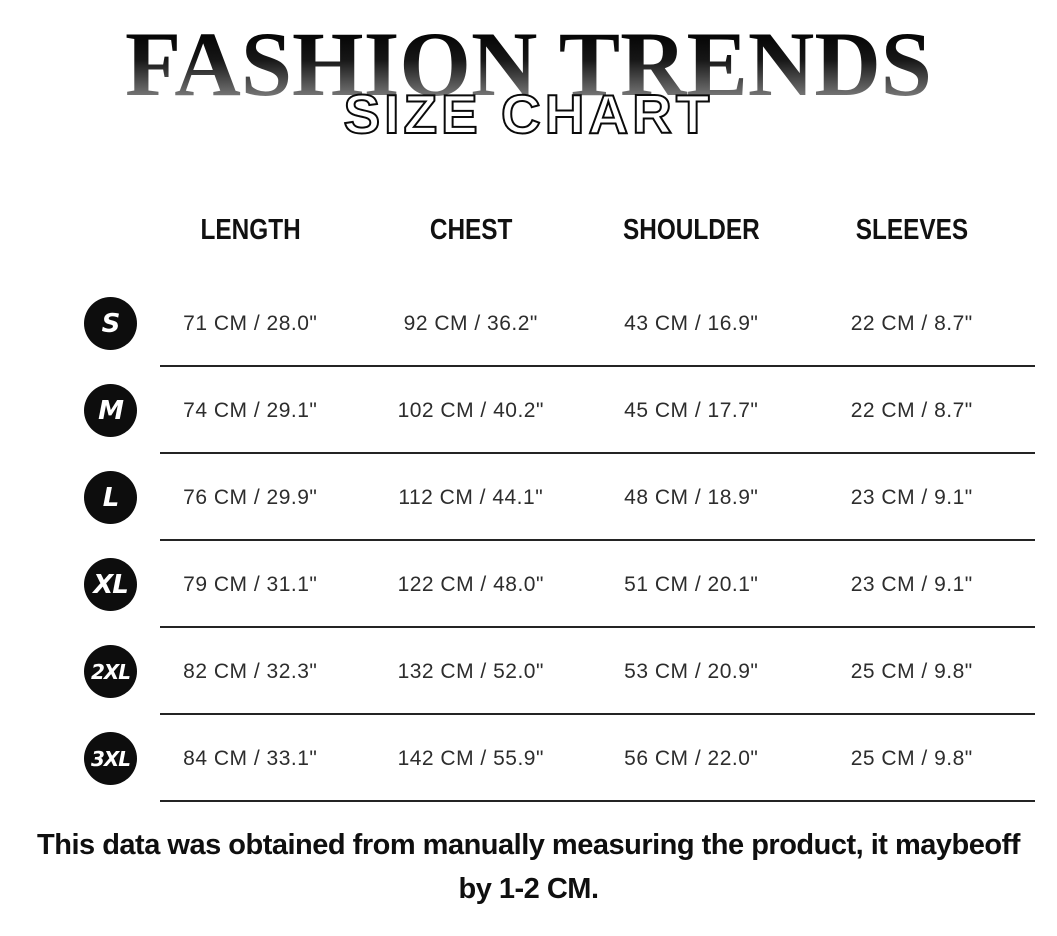  I want to click on badge-cell: 2XL, so click(70, 671).